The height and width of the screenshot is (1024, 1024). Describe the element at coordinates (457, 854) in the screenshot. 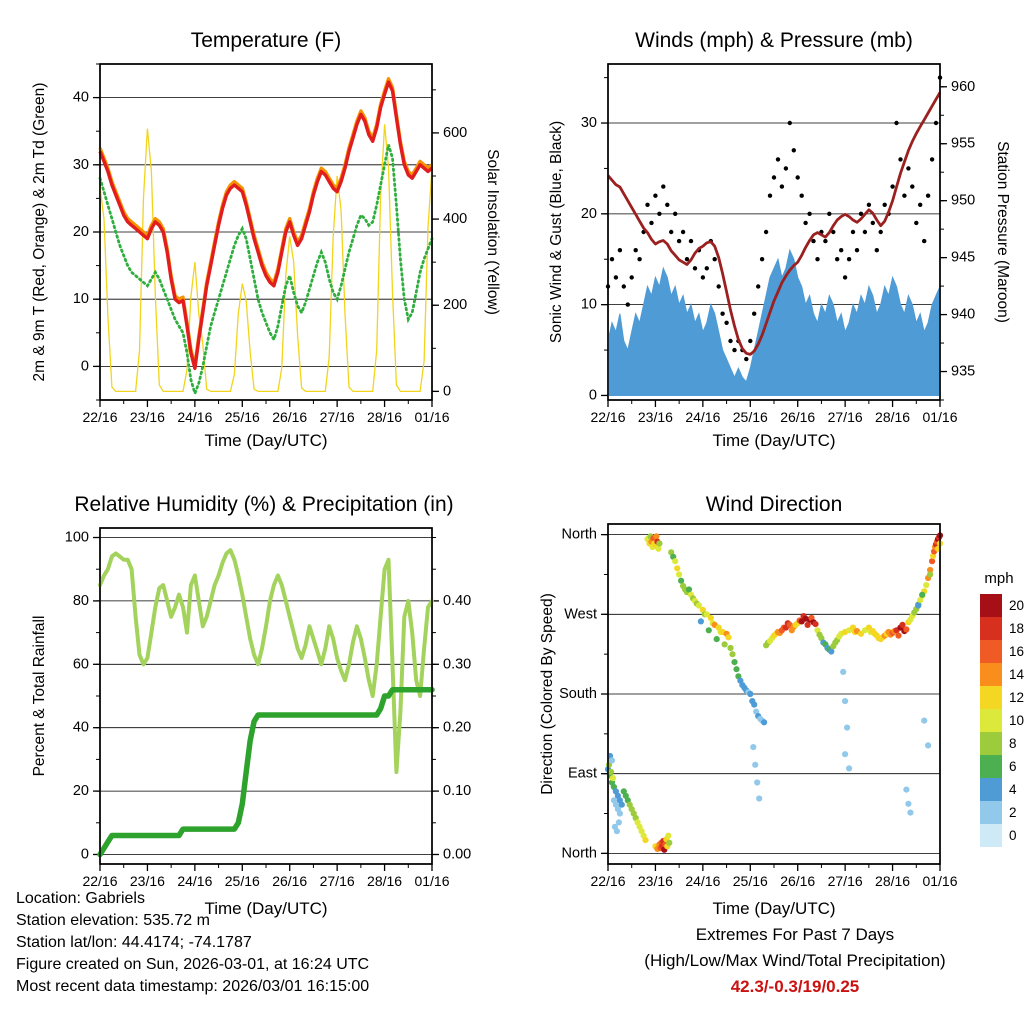

I see `svg-text: 0.00` at that location.